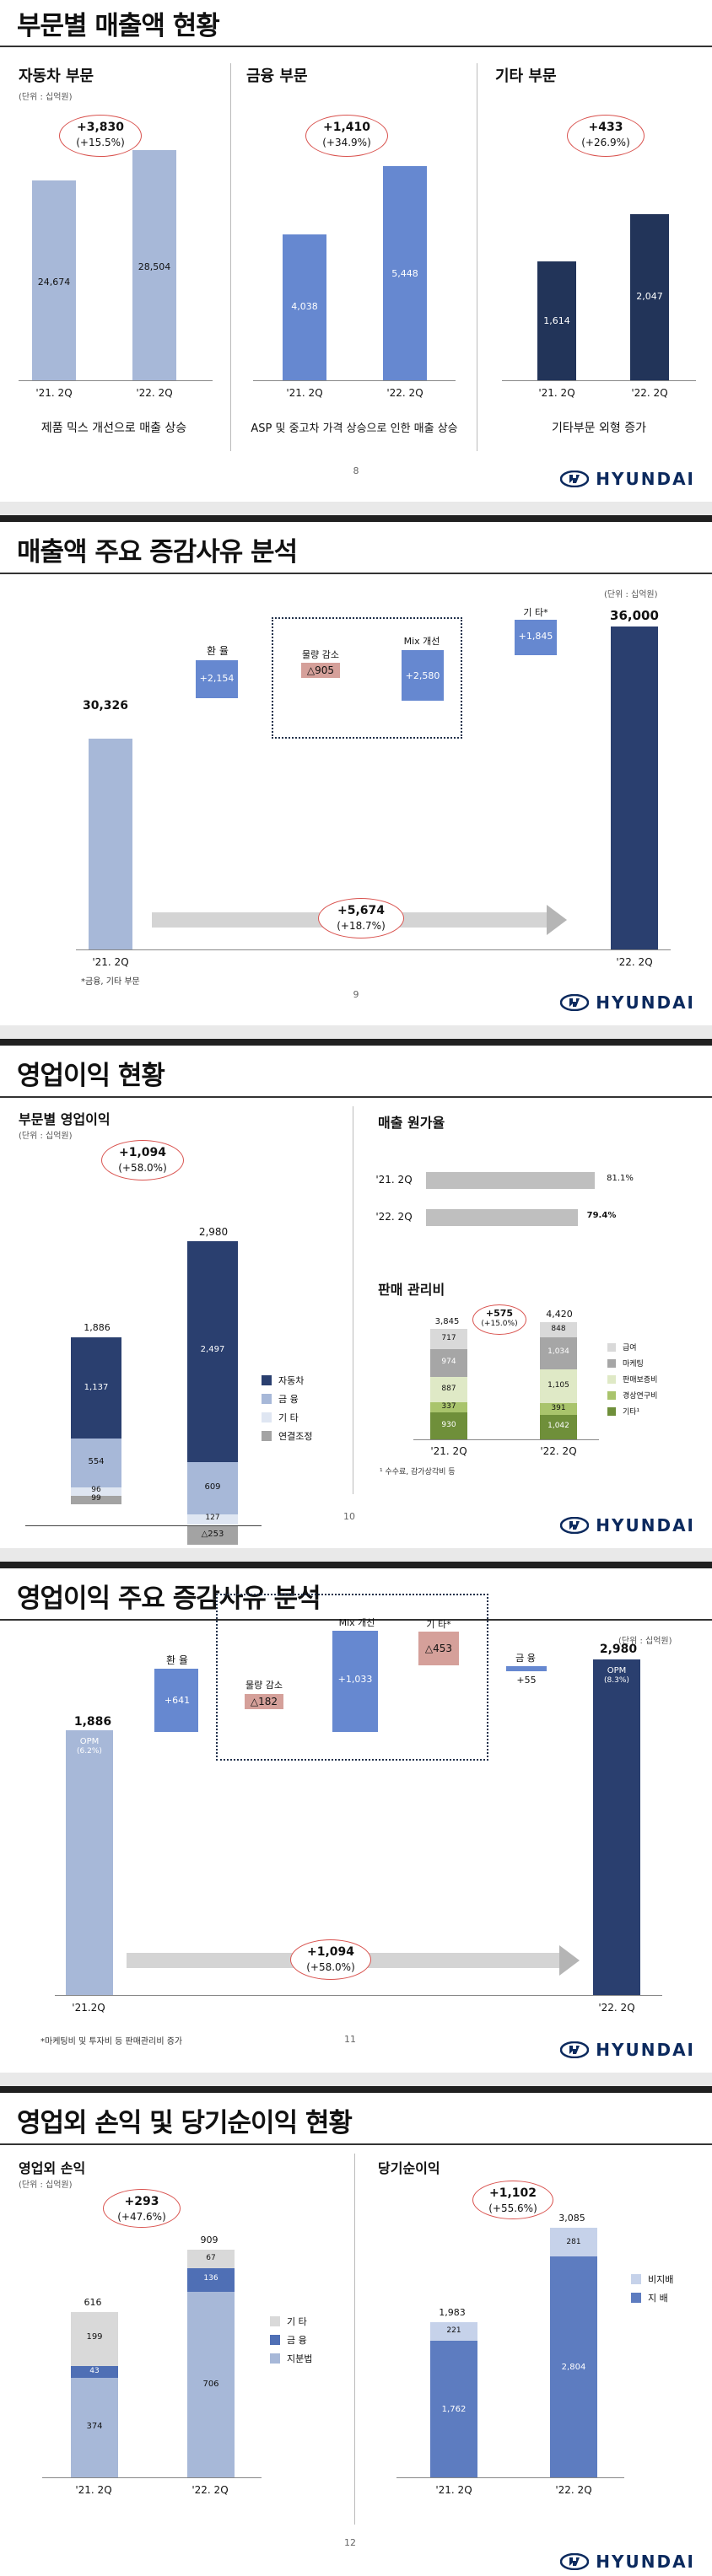 Image resolution: width=712 pixels, height=2576 pixels. I want to click on page-number: 8, so click(356, 470).